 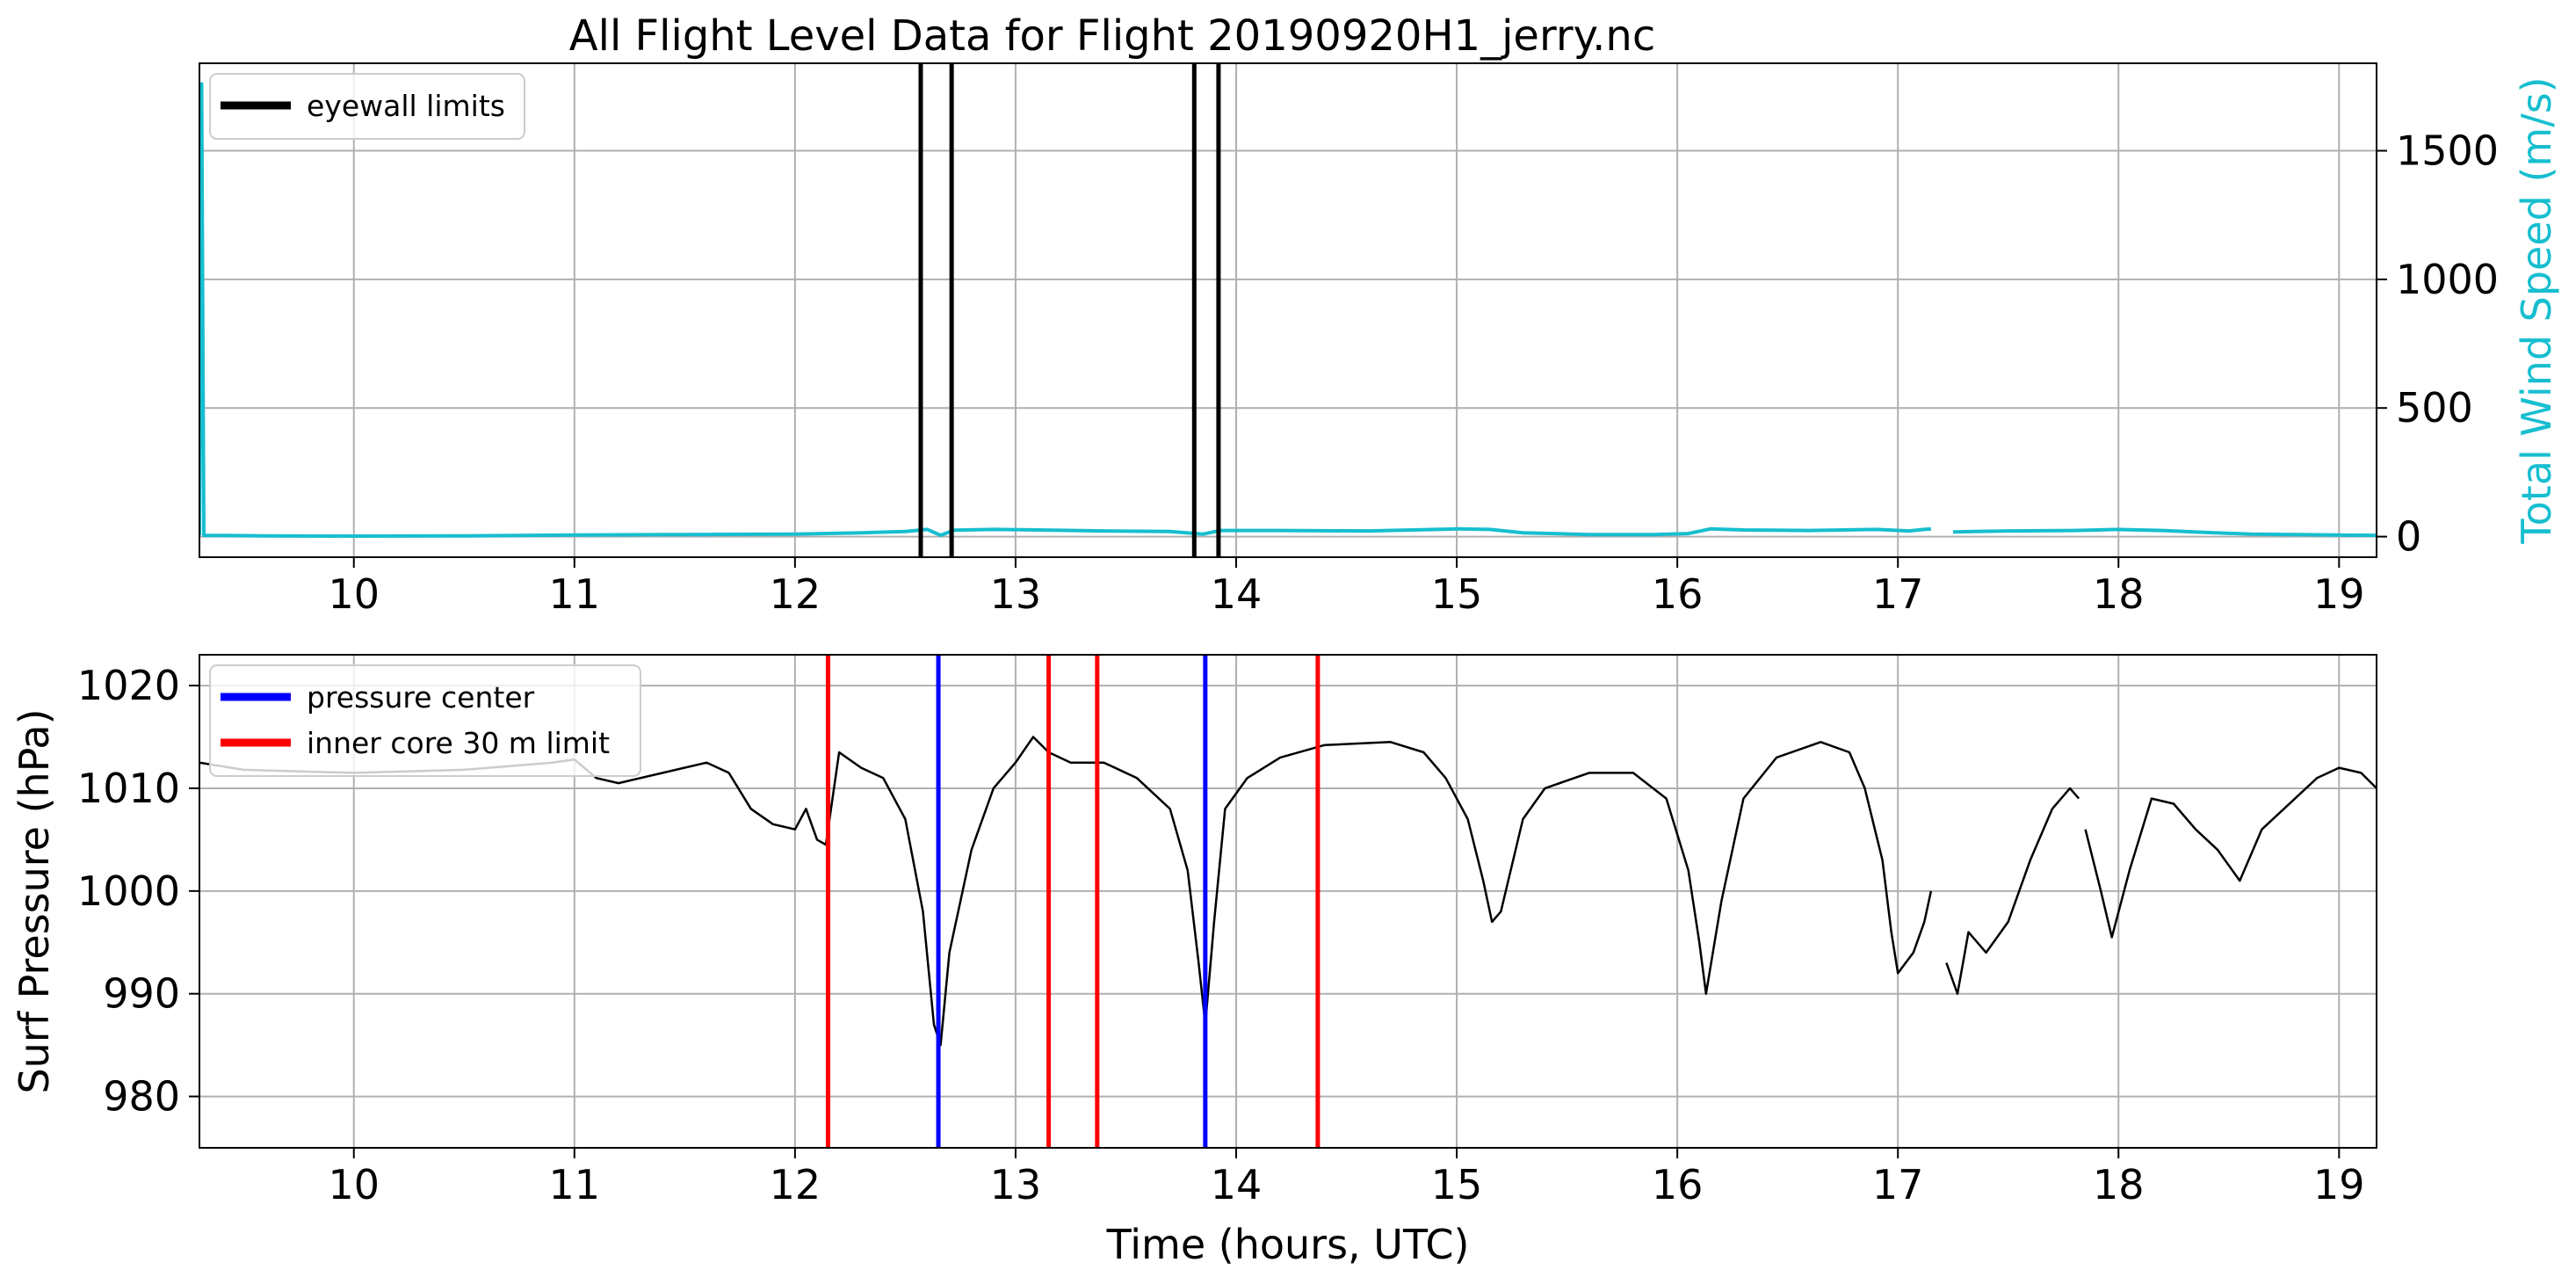 I want to click on y-tick-label: 1020, so click(x=128, y=685).